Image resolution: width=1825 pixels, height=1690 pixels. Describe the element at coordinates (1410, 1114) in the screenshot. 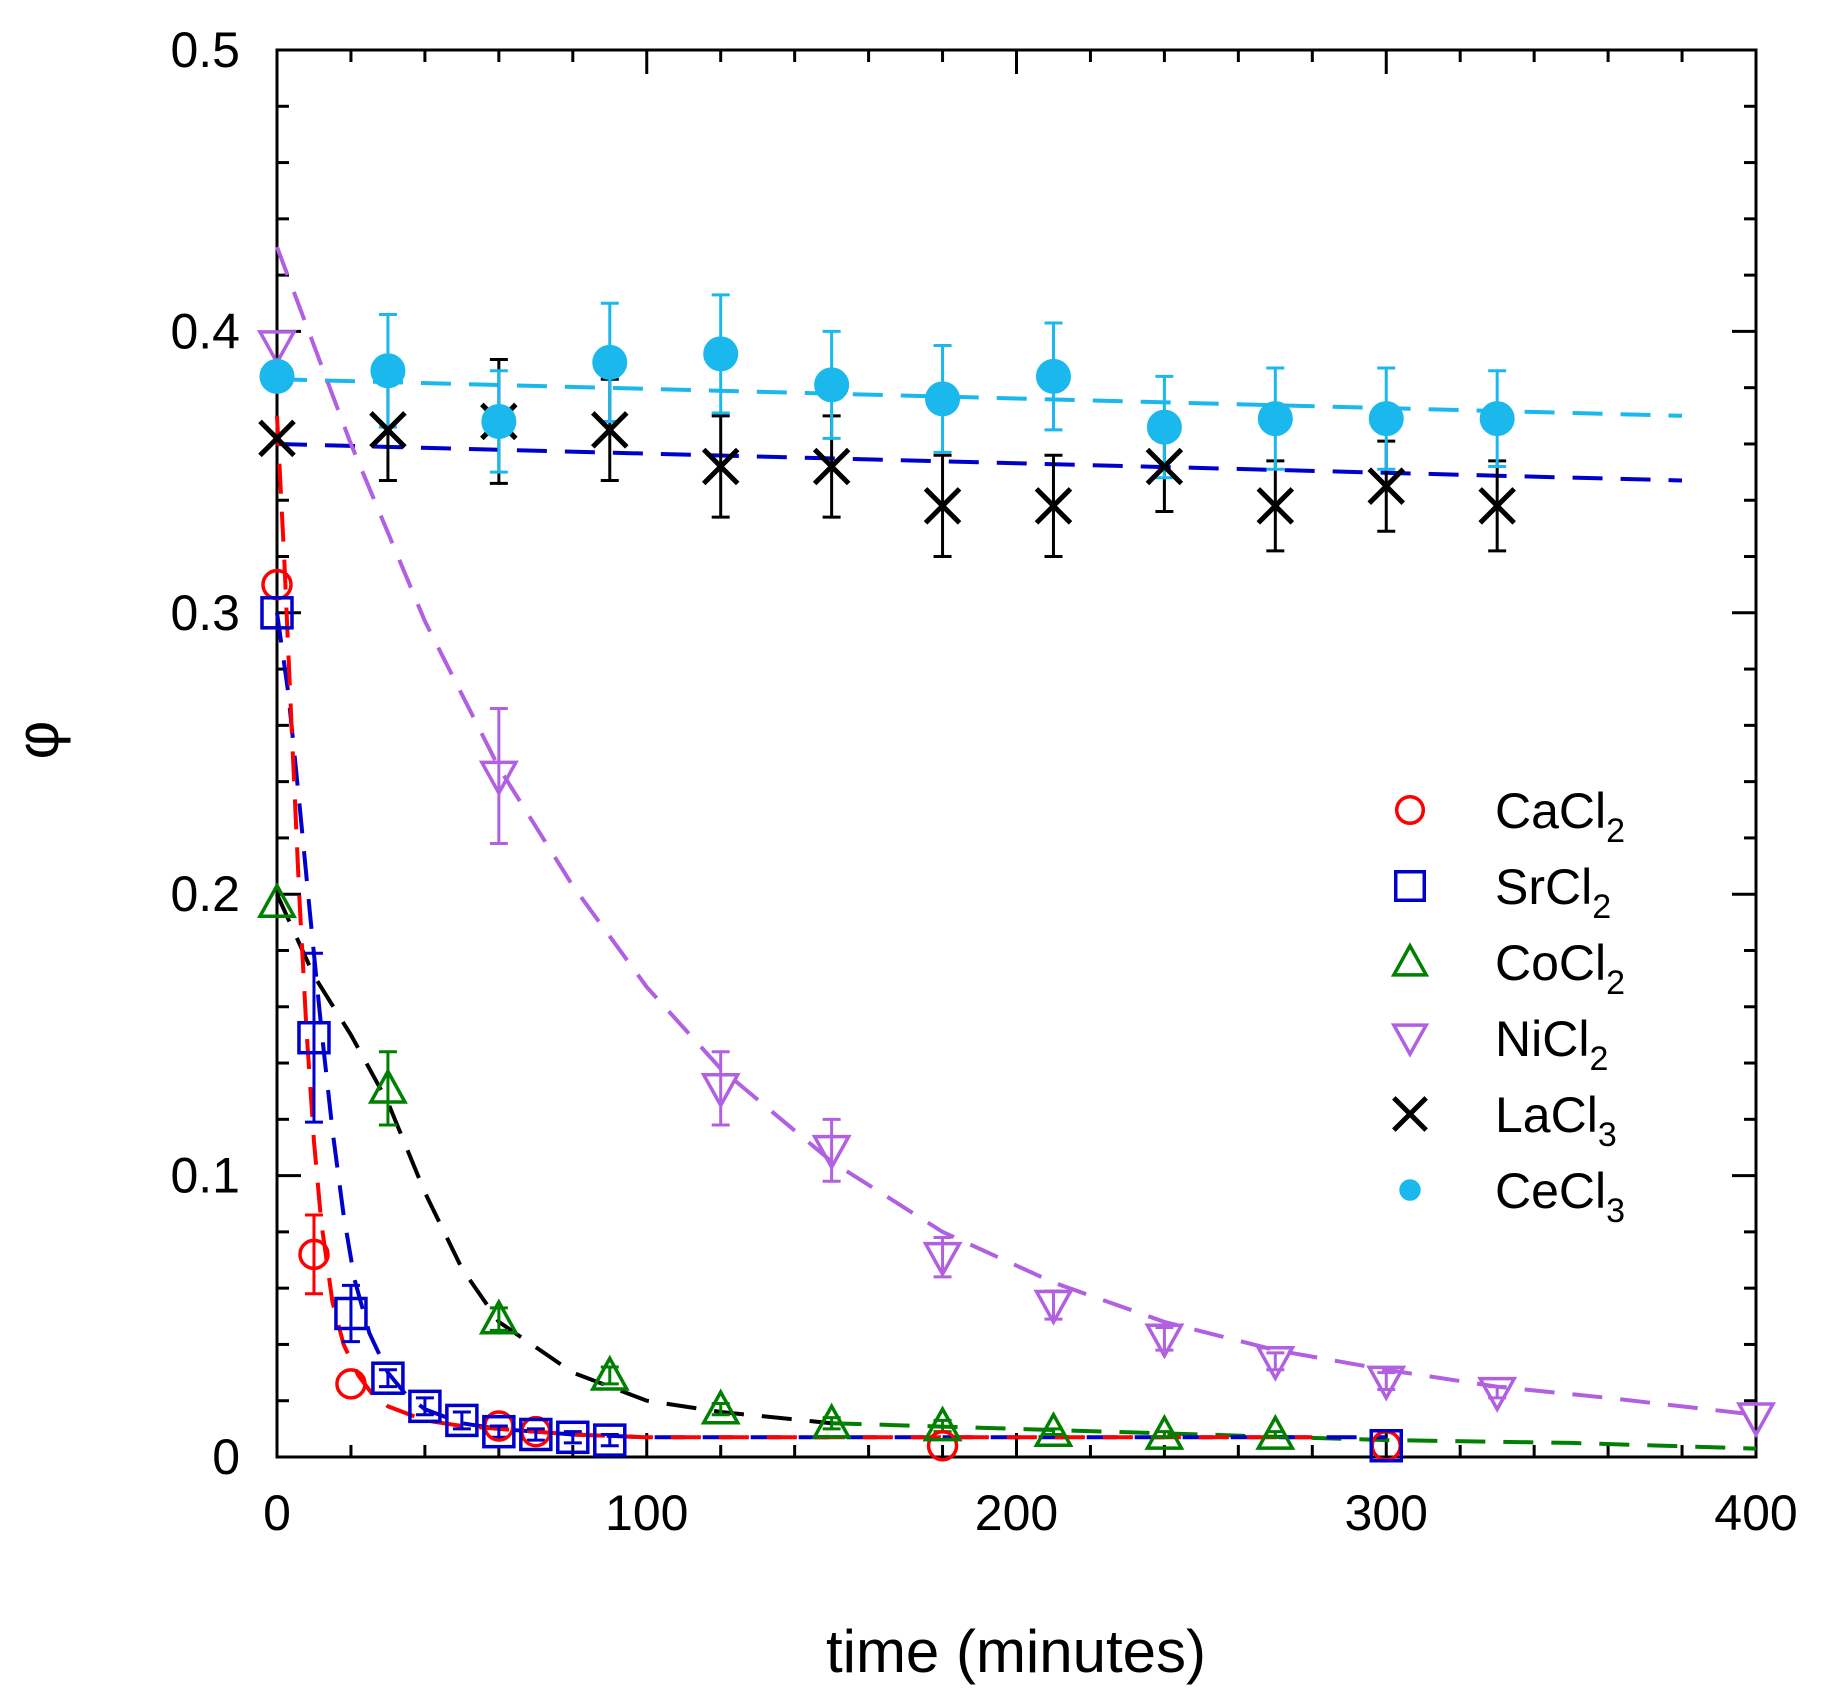

I see `legend-marker-lacl3` at that location.